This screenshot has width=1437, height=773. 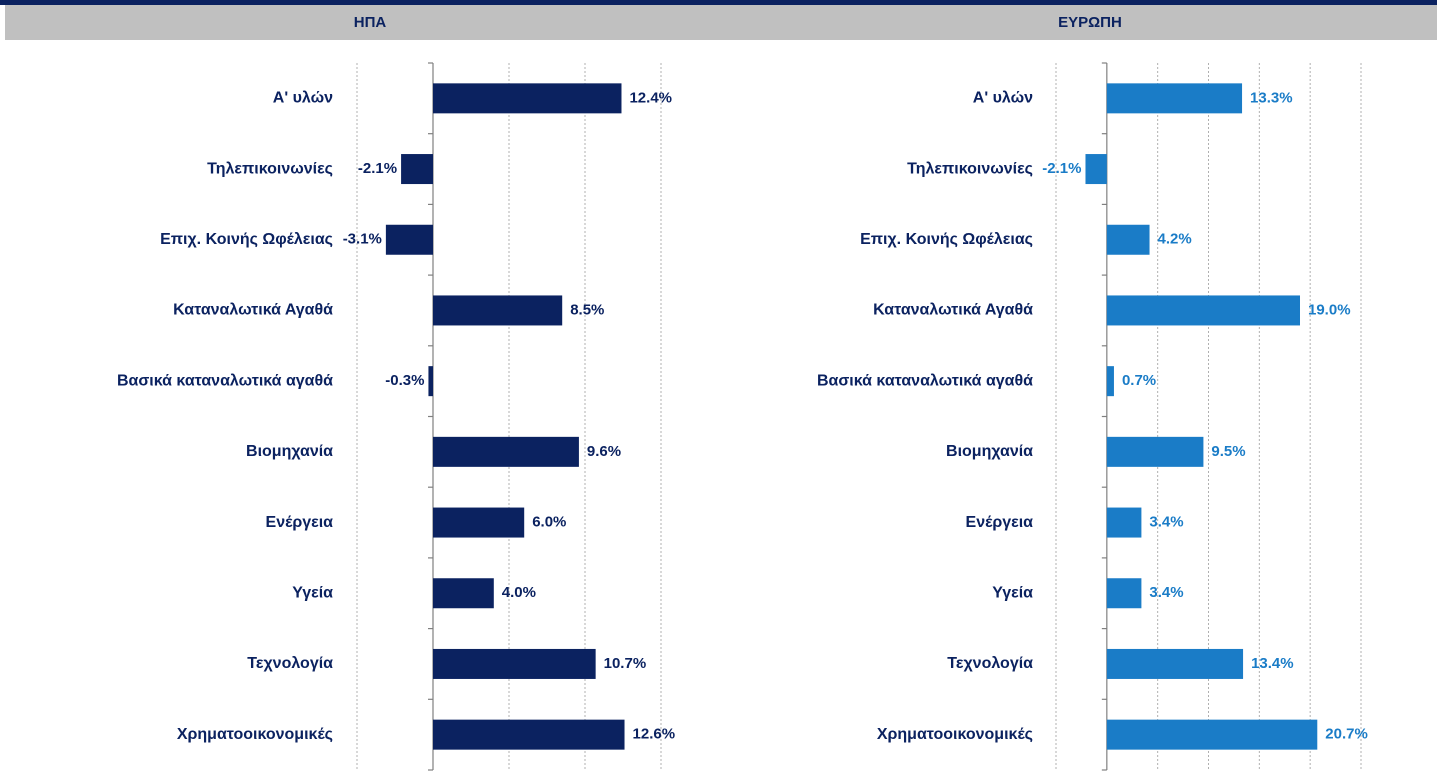 I want to click on chart-title: ΕΥΡΩΠΗ, so click(x=1090, y=22).